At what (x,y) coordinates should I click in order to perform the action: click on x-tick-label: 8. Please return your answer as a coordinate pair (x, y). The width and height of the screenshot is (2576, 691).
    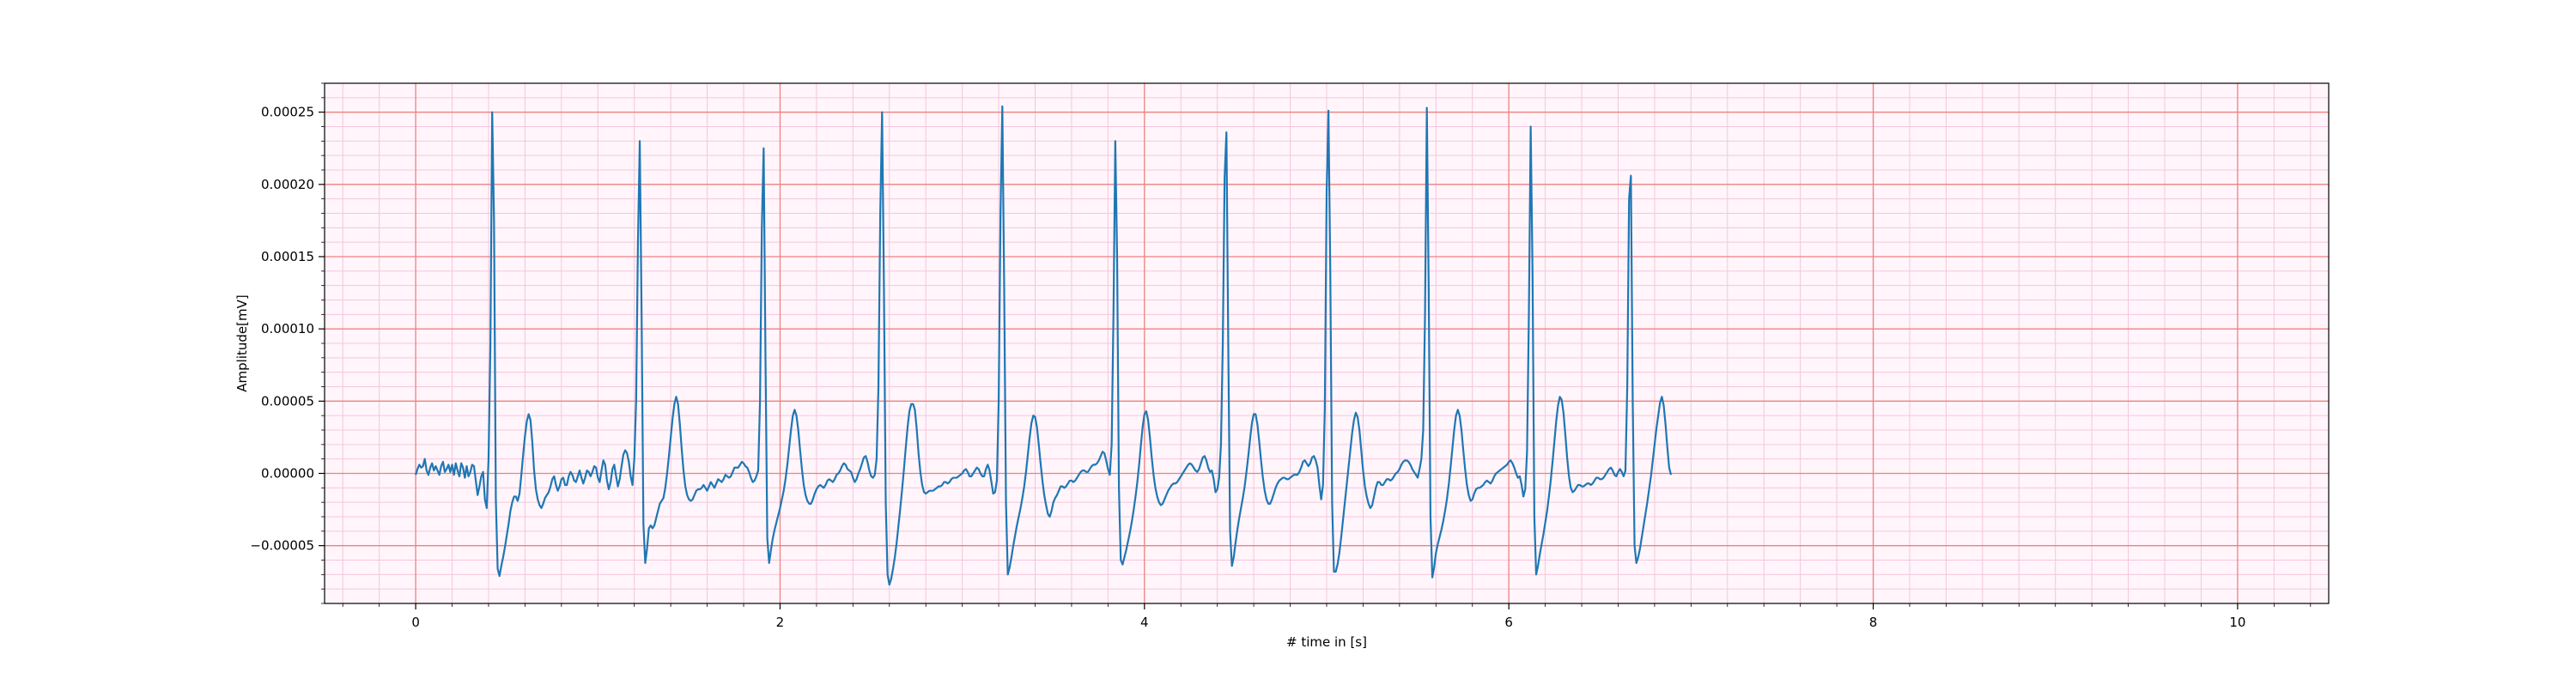
    Looking at the image, I should click on (1873, 622).